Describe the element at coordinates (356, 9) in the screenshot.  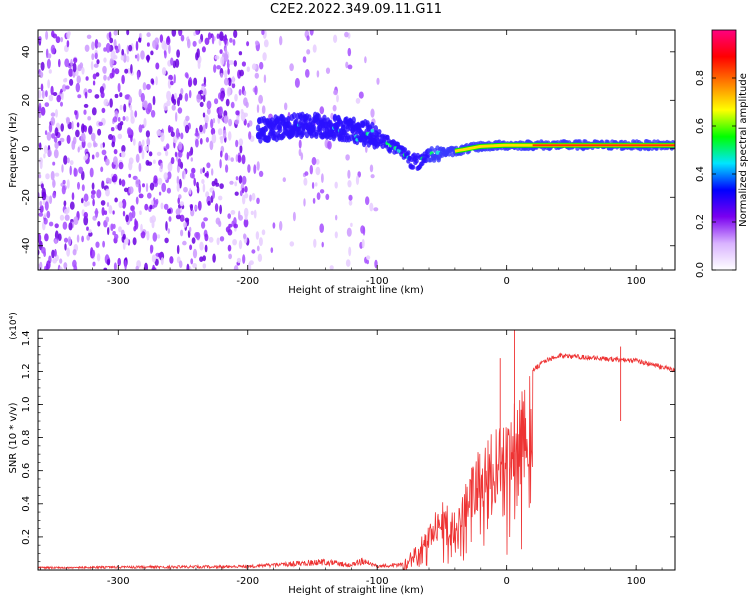
I see `page-title: C2E2.2022.349.09.11.G11` at that location.